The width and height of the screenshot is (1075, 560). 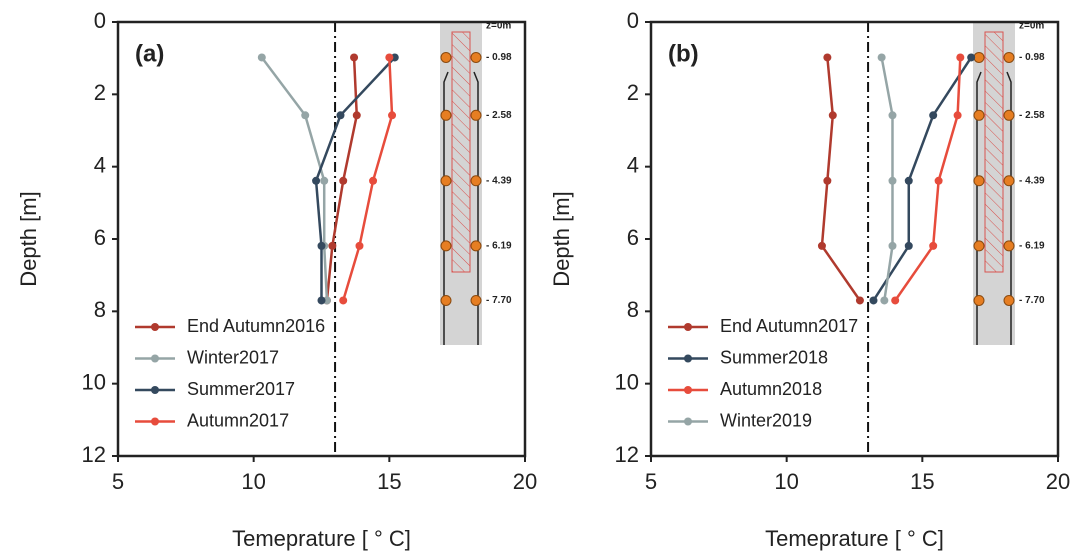 What do you see at coordinates (789, 326) in the screenshot?
I see `legend-label: End Autumn2017` at bounding box center [789, 326].